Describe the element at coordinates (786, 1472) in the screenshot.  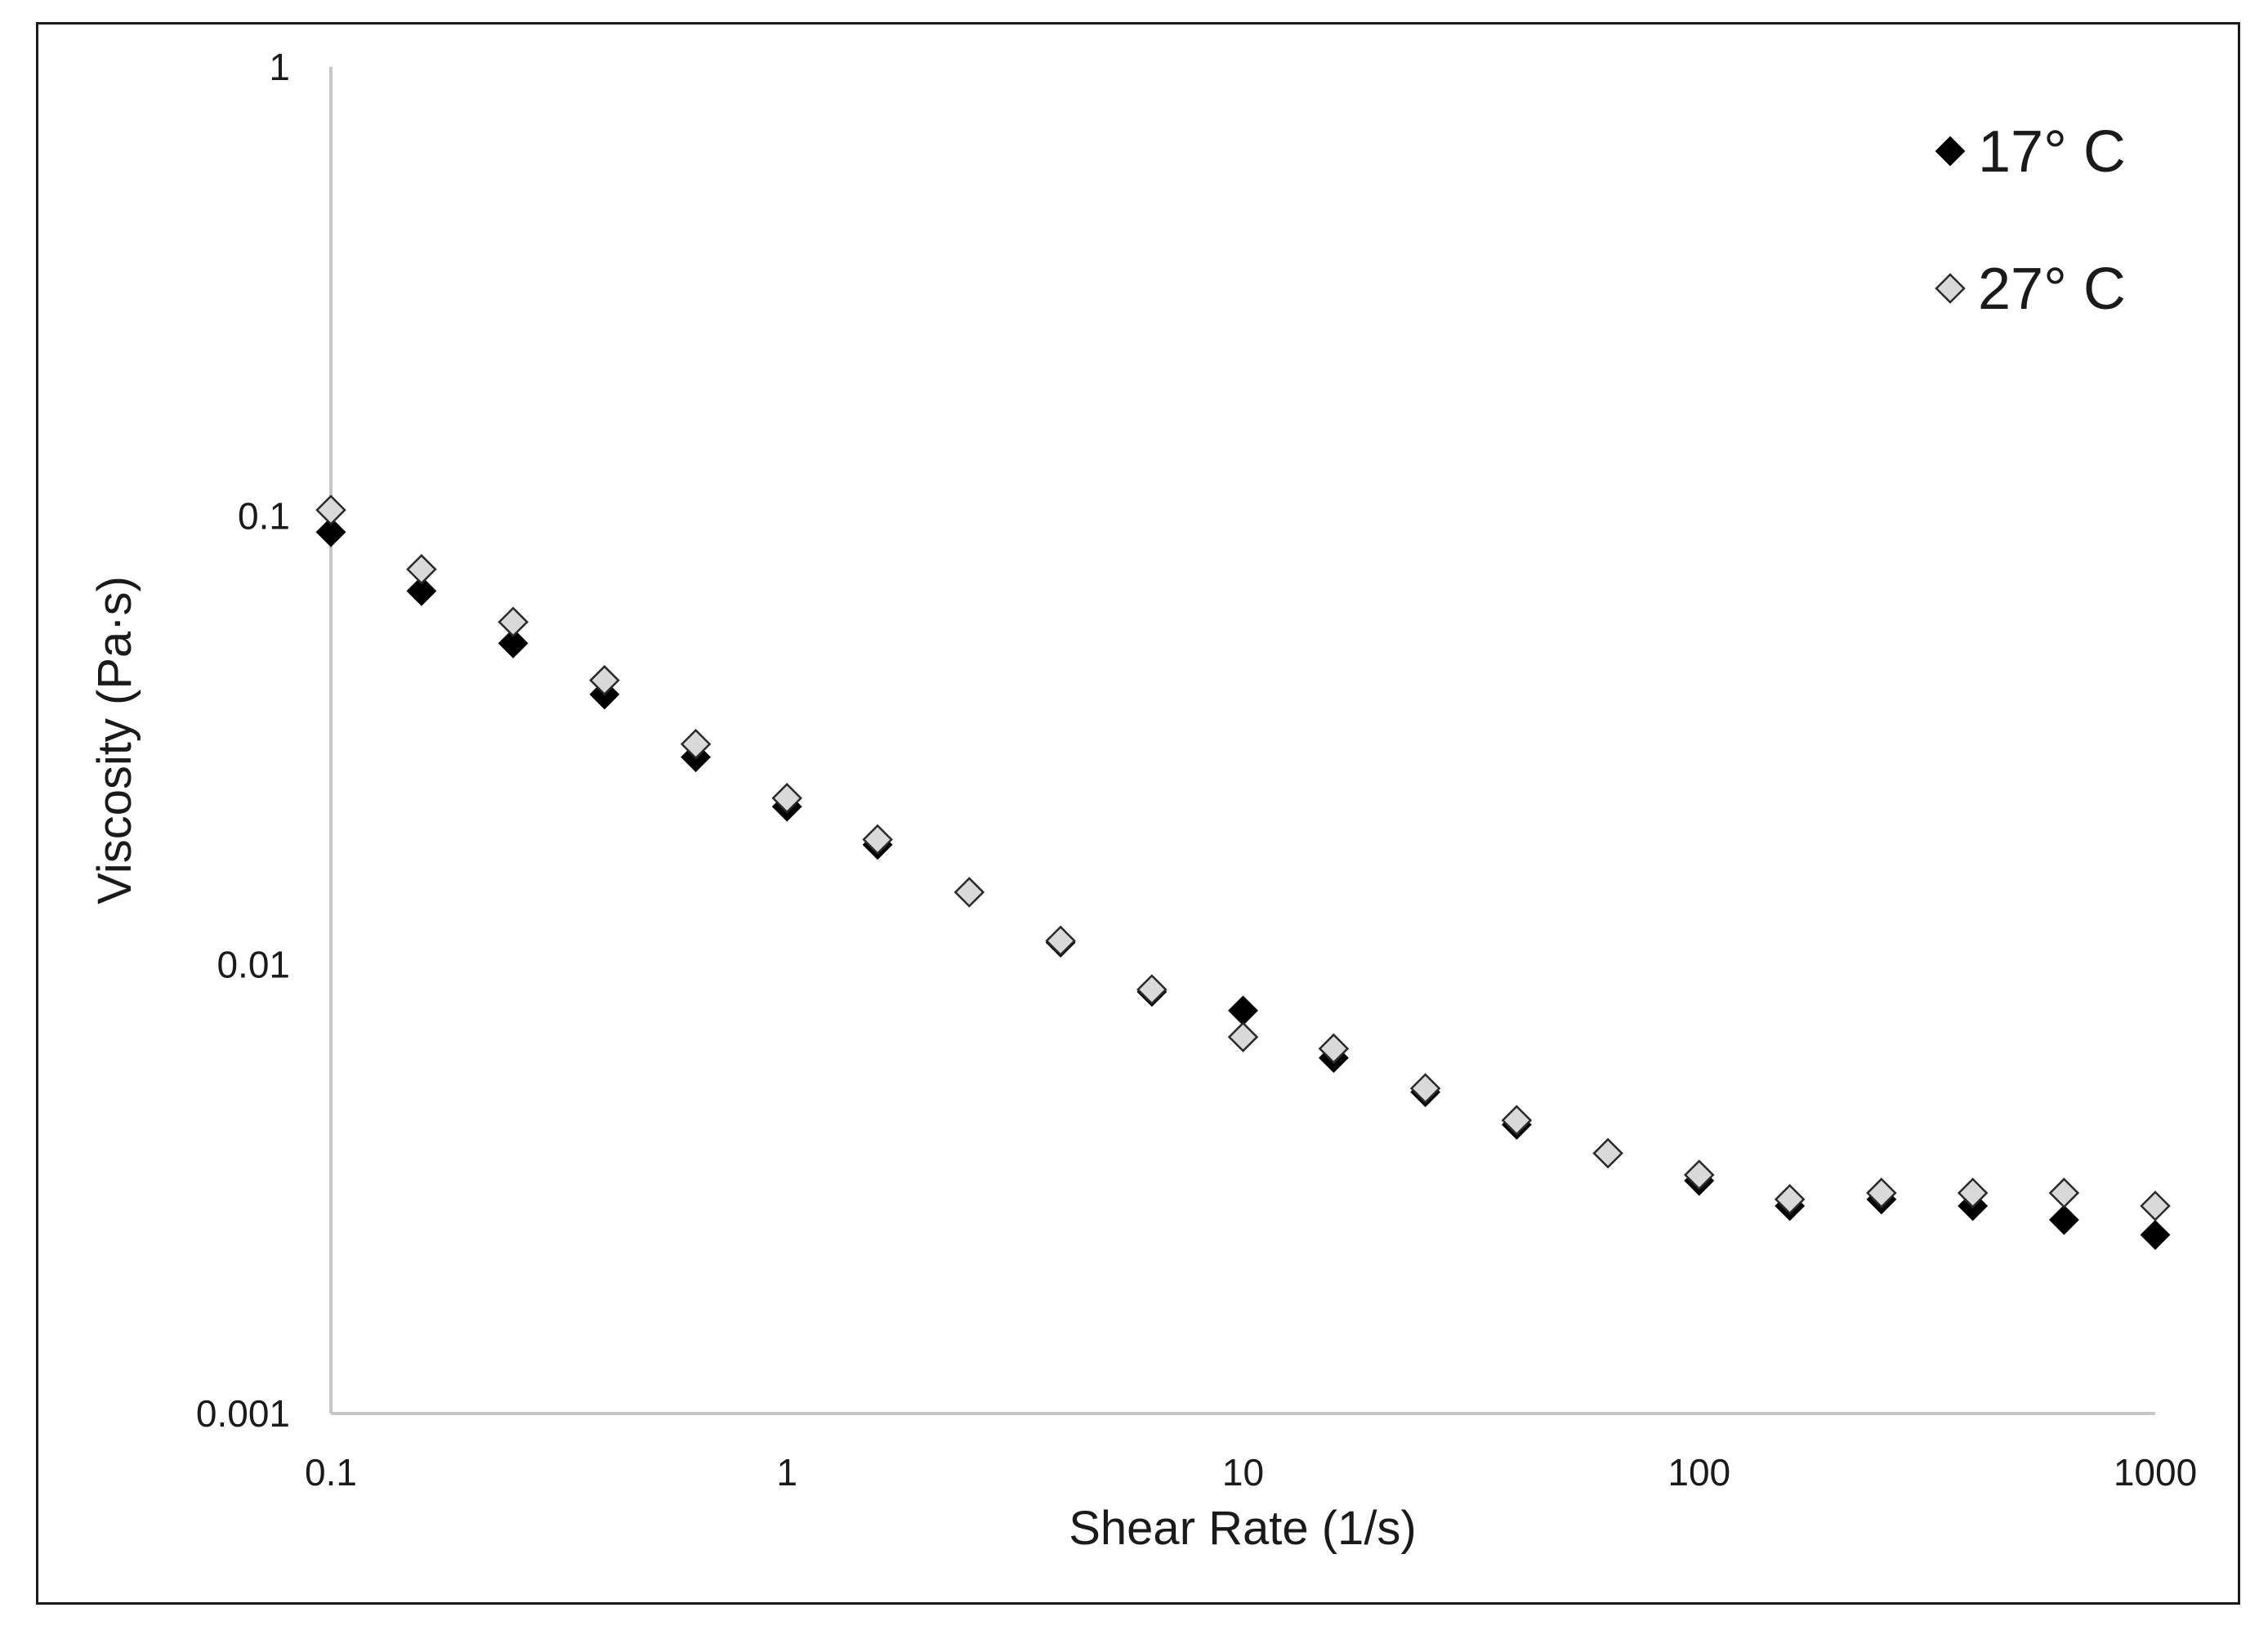
I see `x-tick-label: 1` at that location.